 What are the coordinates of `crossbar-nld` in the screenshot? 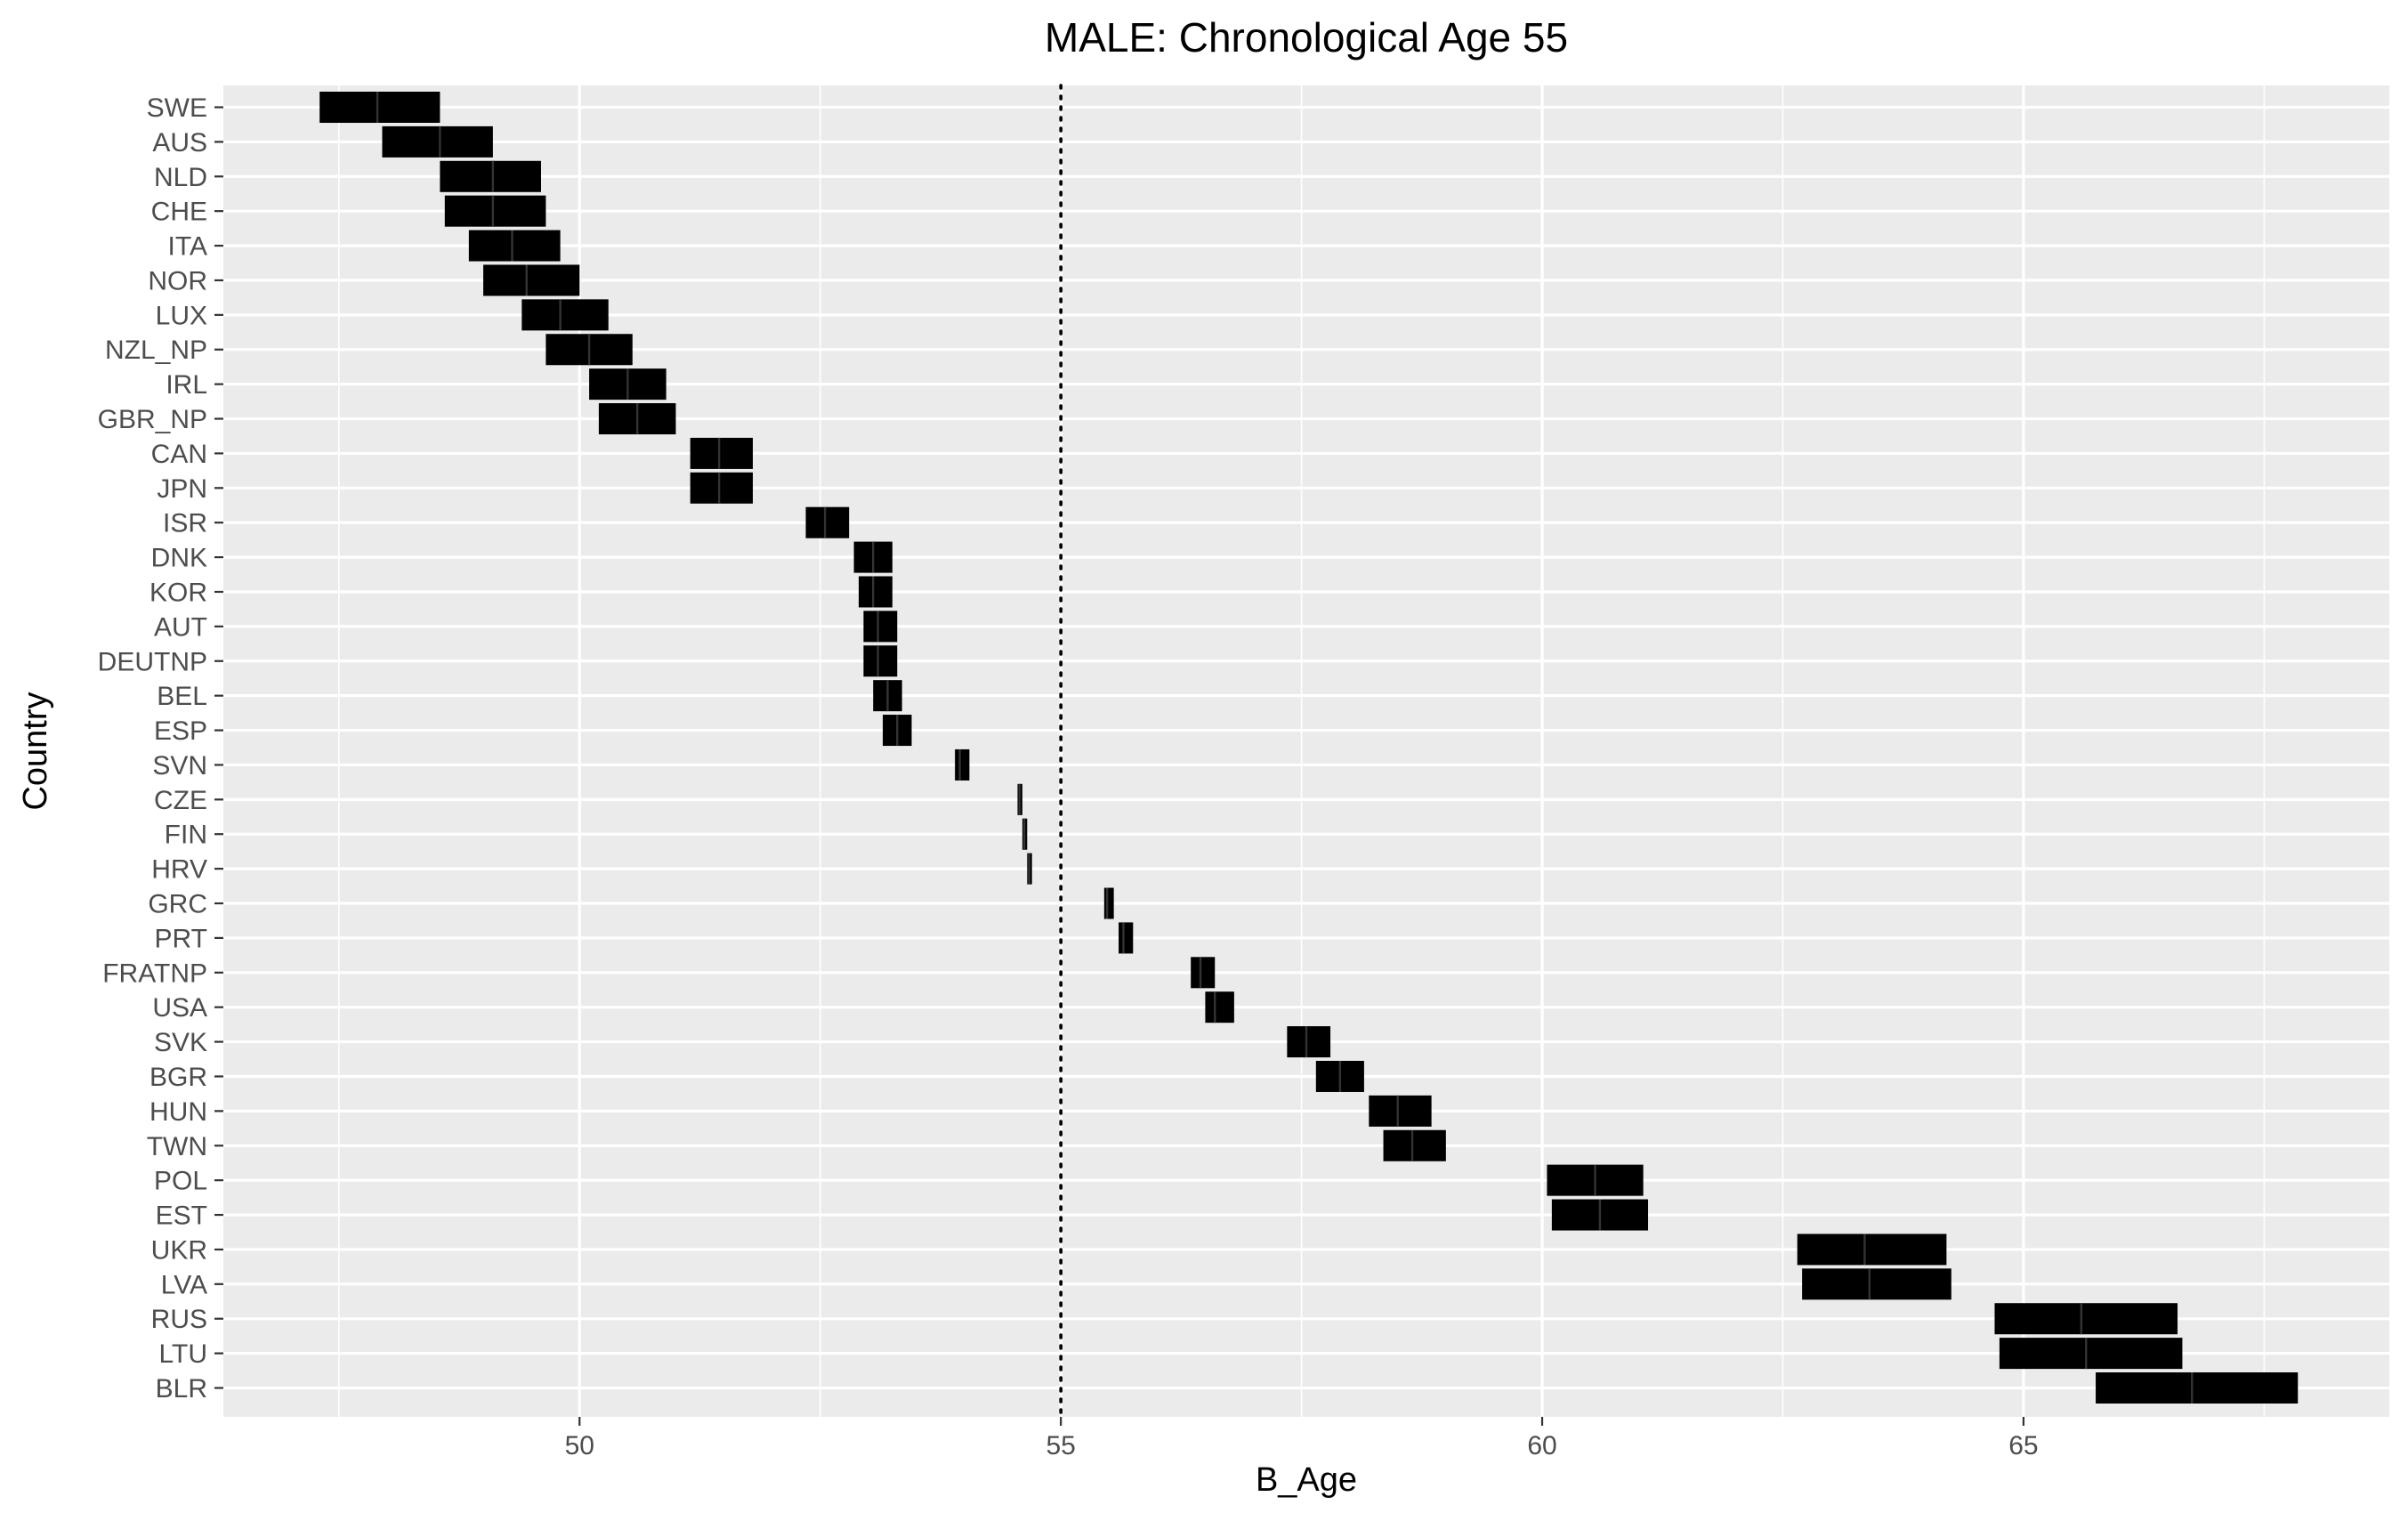 It's located at (490, 176).